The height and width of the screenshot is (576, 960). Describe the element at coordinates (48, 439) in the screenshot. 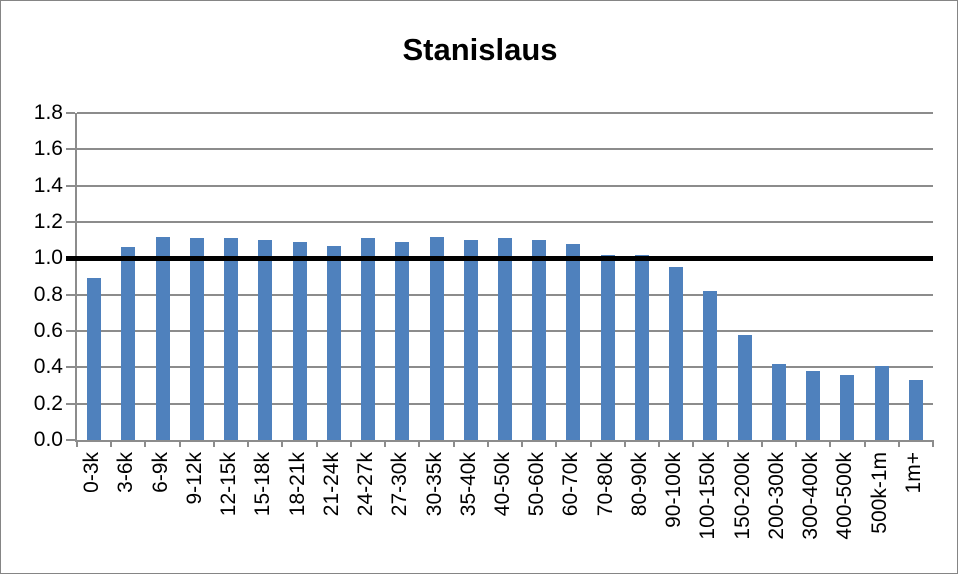

I see `y-axis-tick-label: 0.0` at that location.